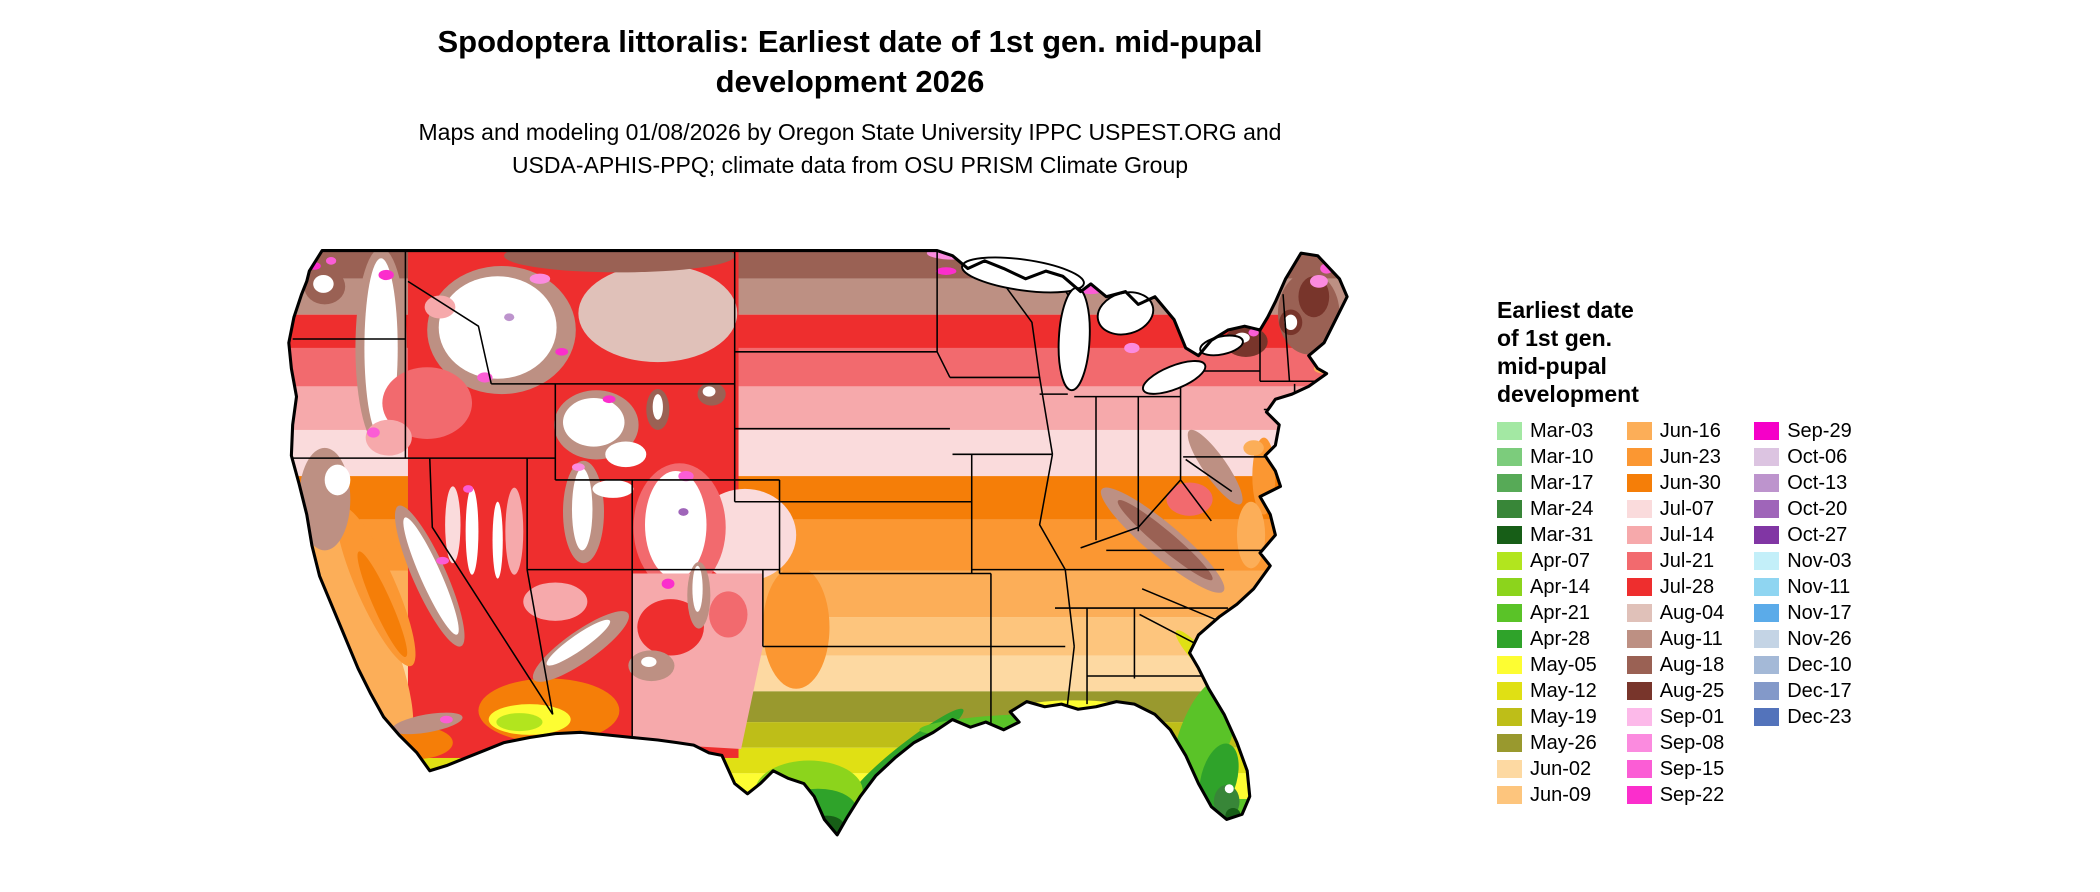  What do you see at coordinates (1692, 612) in the screenshot?
I see `legend-date-label: Aug-04` at bounding box center [1692, 612].